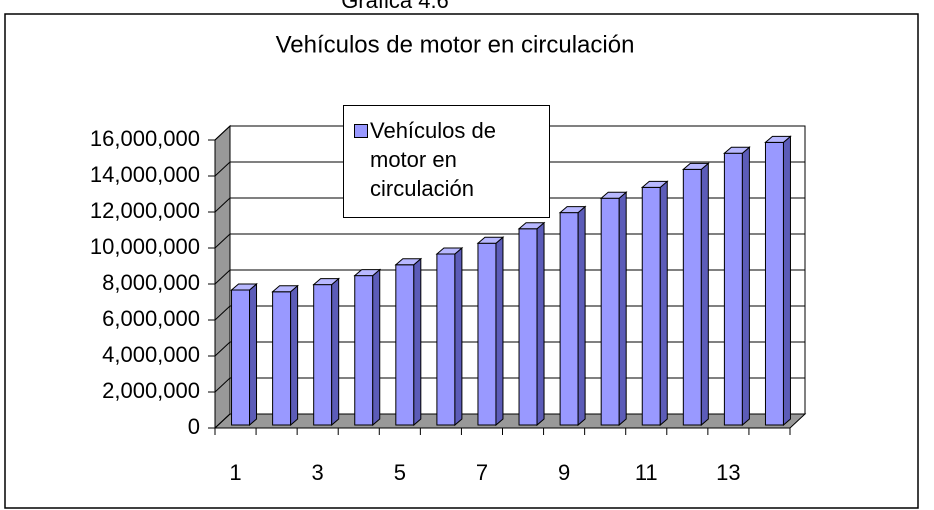 The width and height of the screenshot is (934, 510). What do you see at coordinates (145, 246) in the screenshot?
I see `y-tick-label: 10,000,000` at bounding box center [145, 246].